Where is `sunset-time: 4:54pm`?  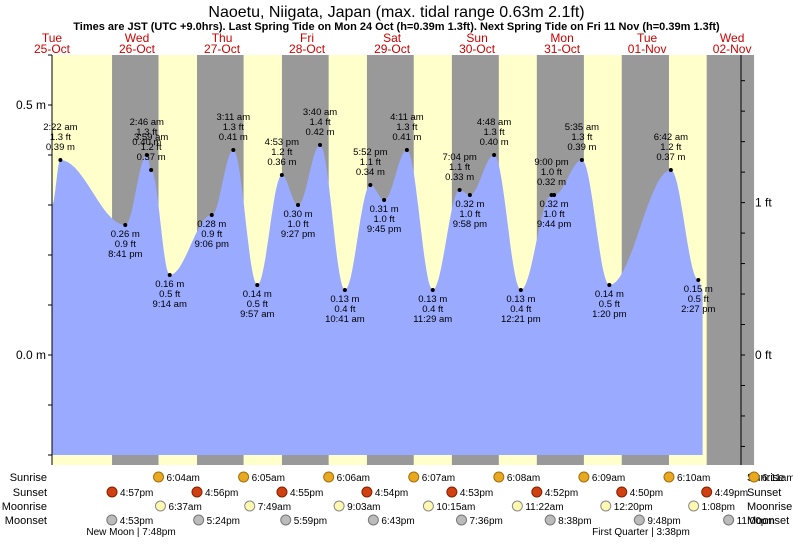
sunset-time: 4:54pm is located at coordinates (391, 493).